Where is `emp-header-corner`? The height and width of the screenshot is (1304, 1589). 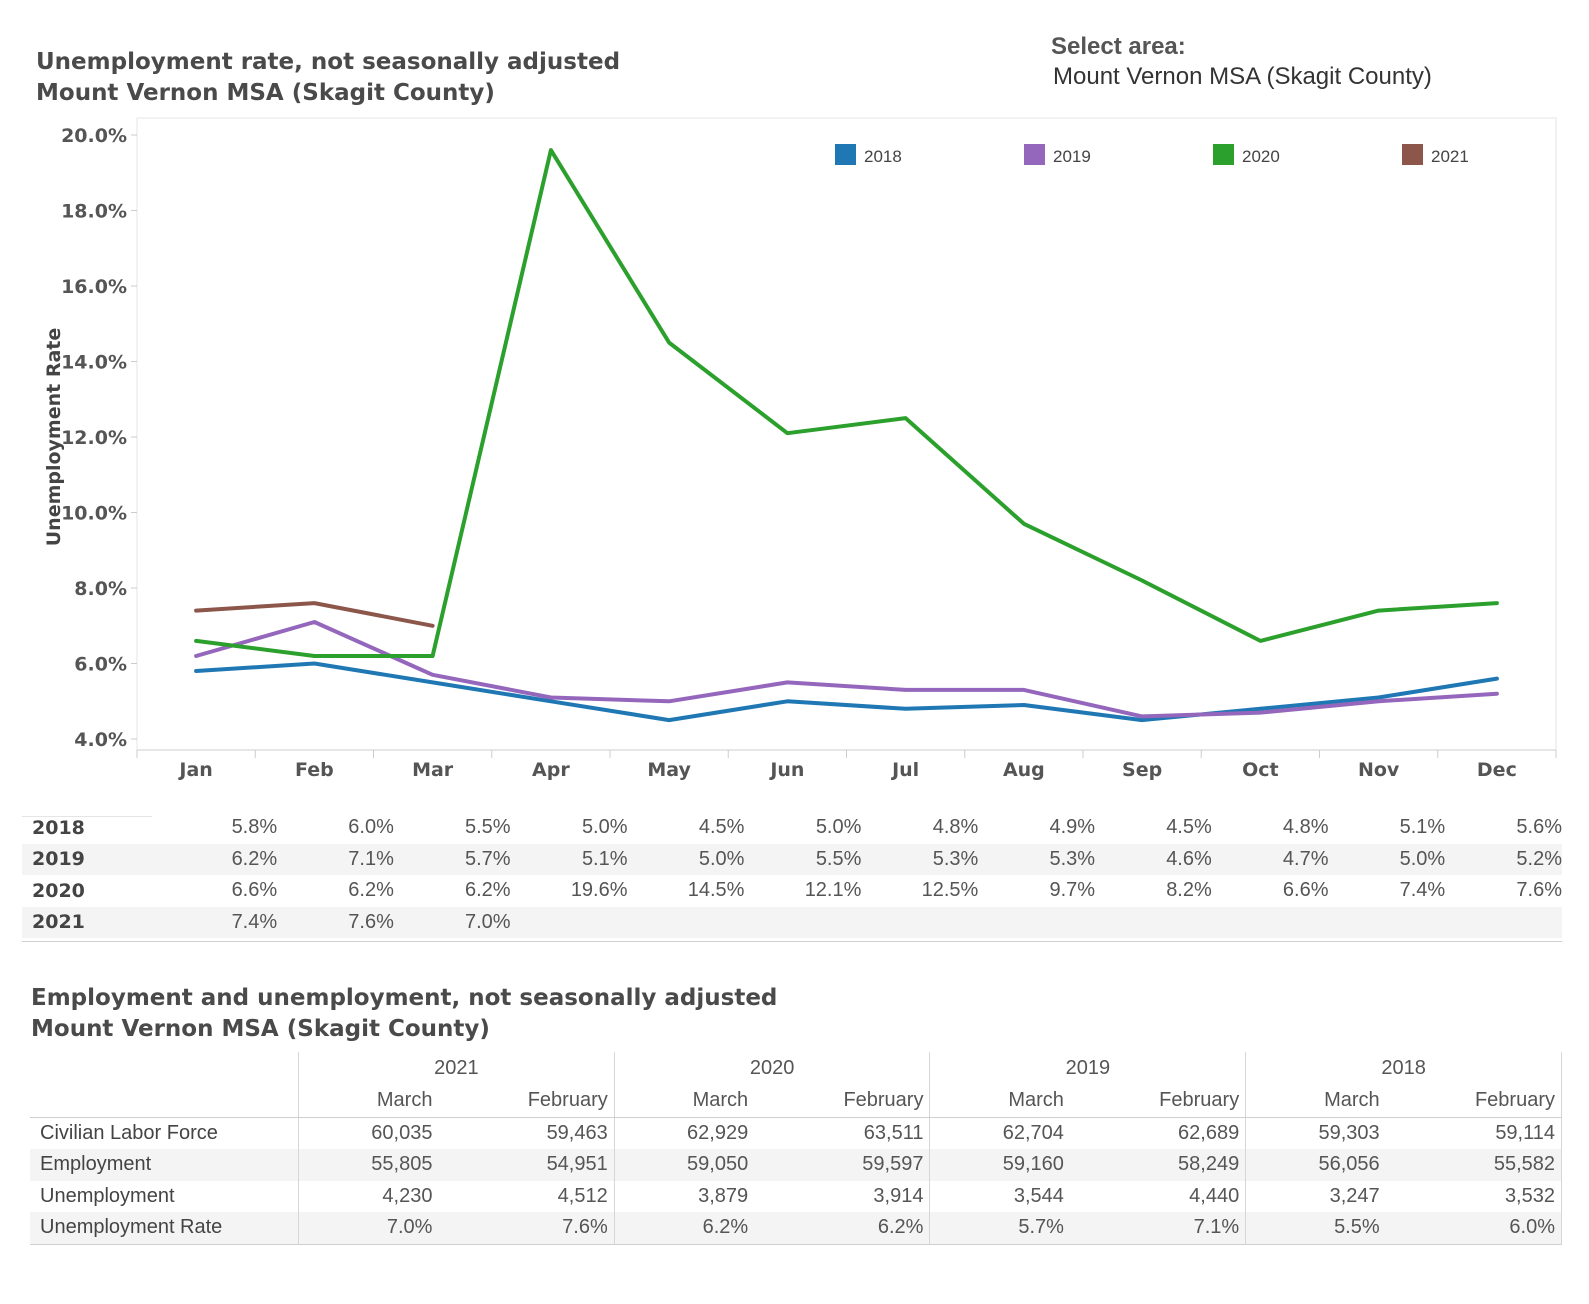
emp-header-corner is located at coordinates (164, 1101).